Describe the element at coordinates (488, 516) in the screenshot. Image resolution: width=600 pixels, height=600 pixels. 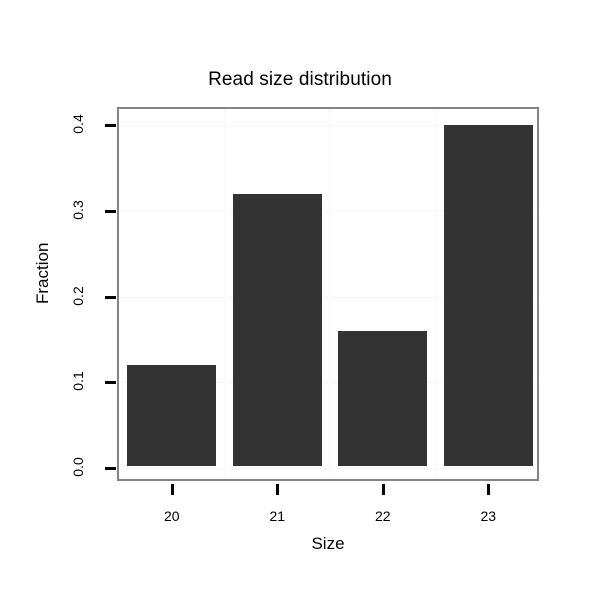
I see `x-axis-tick-label: 23` at that location.